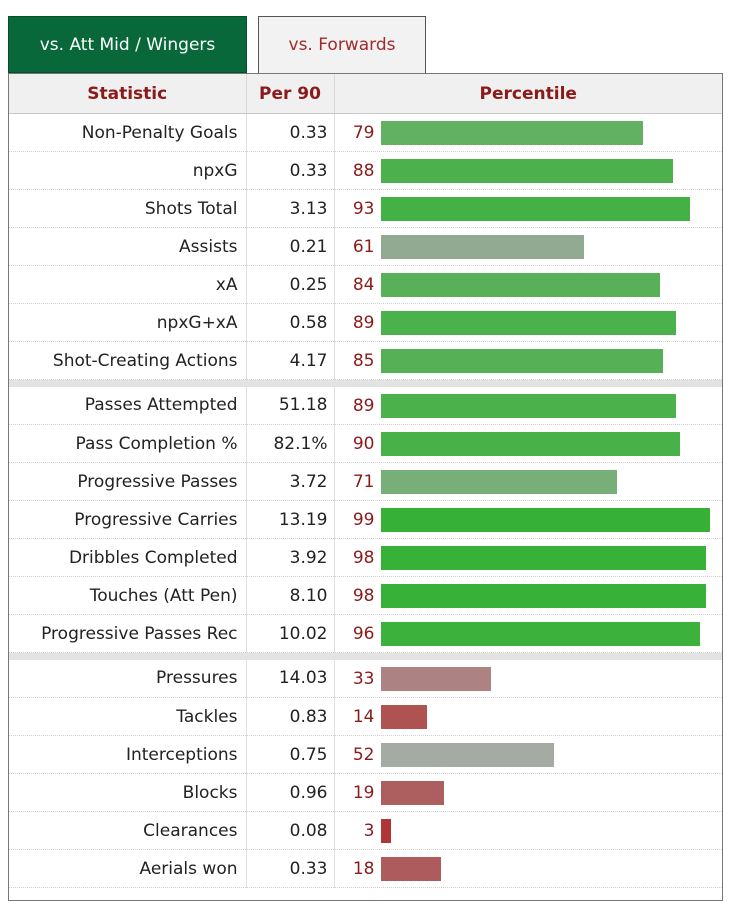 This screenshot has width=730, height=910. I want to click on table-row: Progressive Passes Rec 10.02 96, so click(365, 633).